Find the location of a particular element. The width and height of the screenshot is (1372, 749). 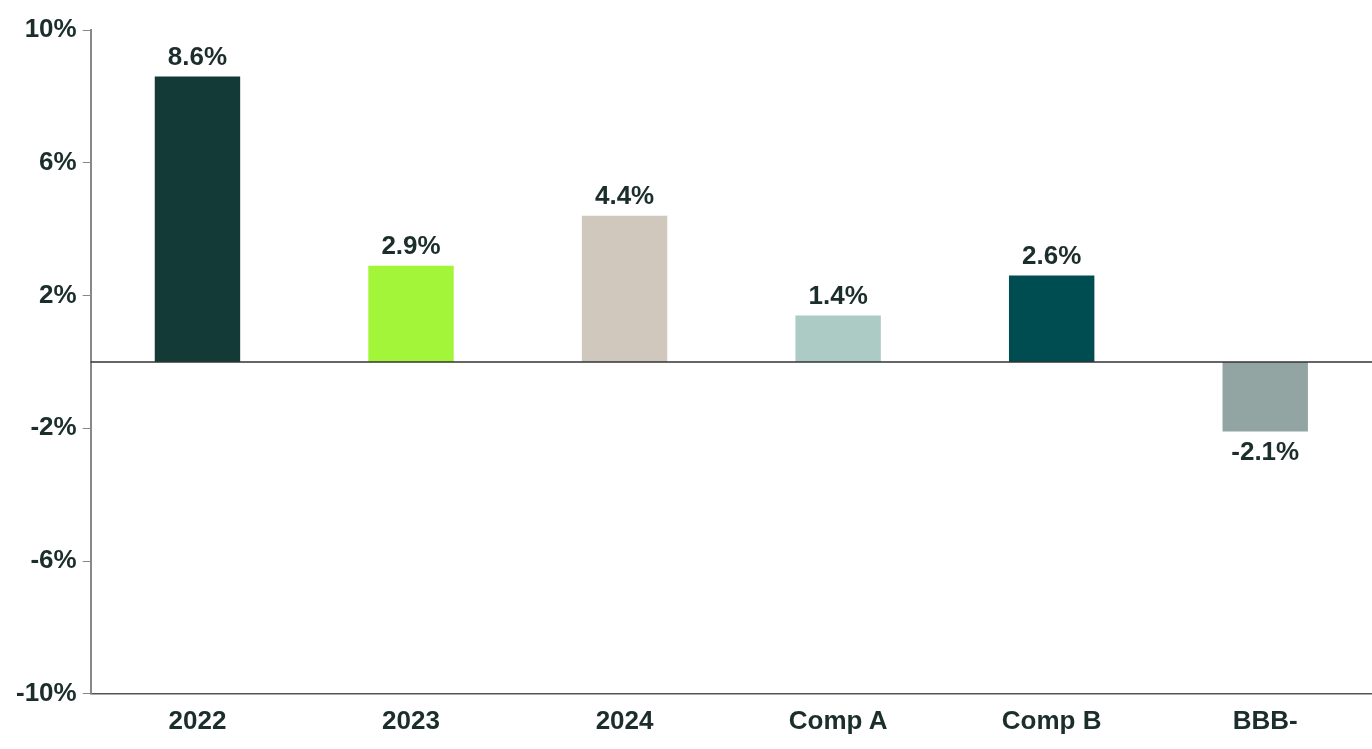

y-tick-label: 10% is located at coordinates (50, 28).